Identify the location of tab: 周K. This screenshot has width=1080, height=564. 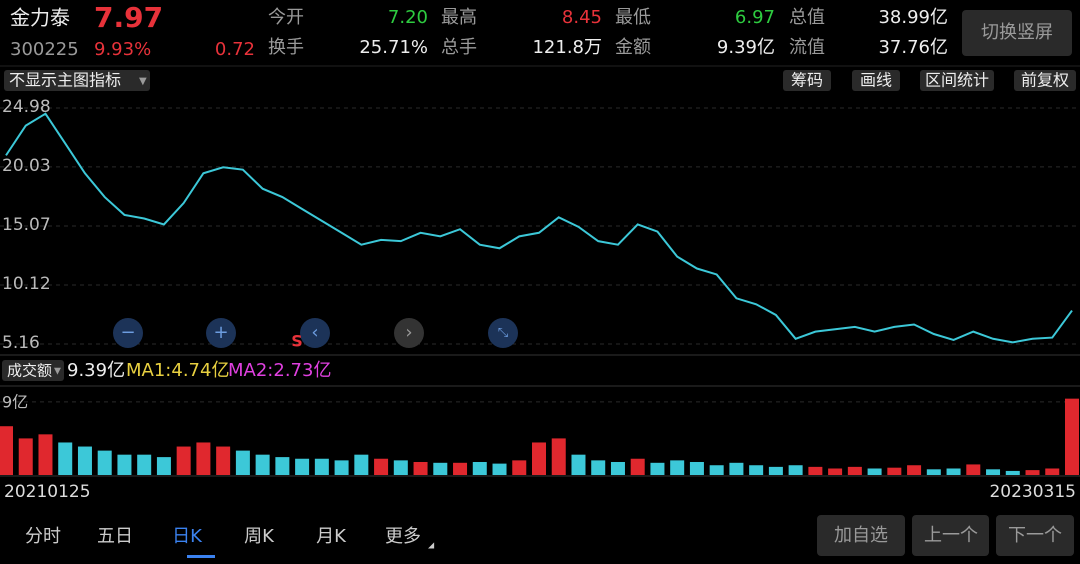
(259, 536).